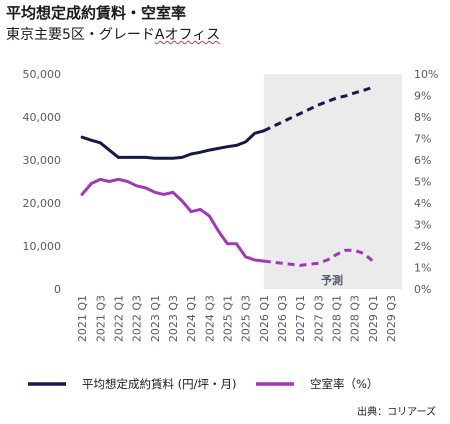  I want to click on legend: 平均想定成約賃料 (円/坪・月) 空室率（%）, so click(203, 384).